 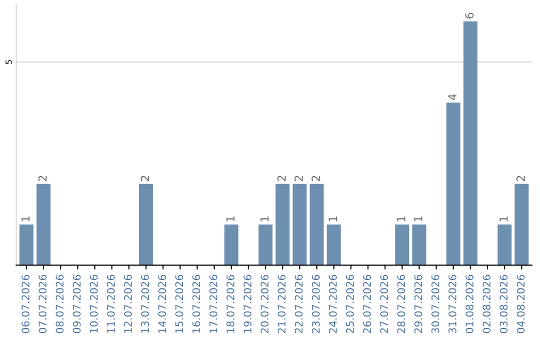 What do you see at coordinates (26, 304) in the screenshot?
I see `x-tick-label: 06.07.2026` at bounding box center [26, 304].